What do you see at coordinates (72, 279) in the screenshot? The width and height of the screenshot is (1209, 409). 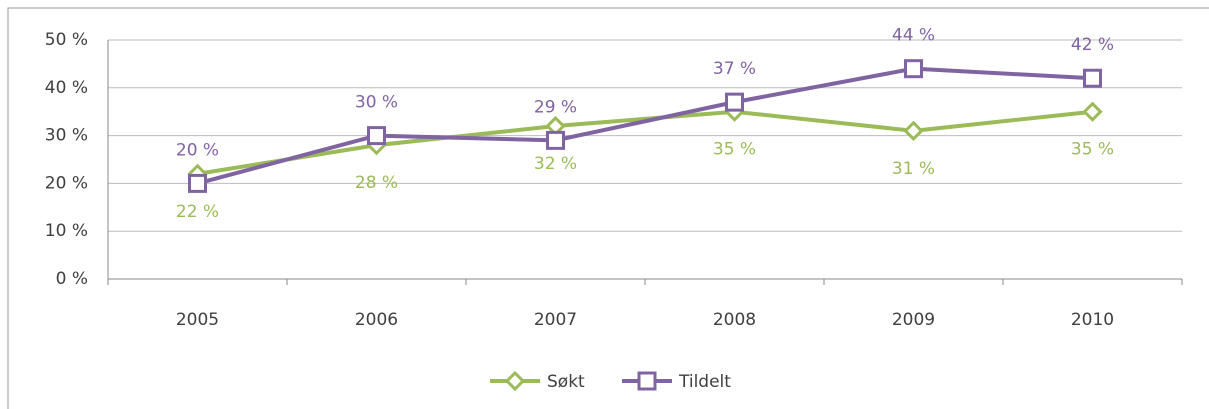 I see `y-tick-label: 0 %` at bounding box center [72, 279].